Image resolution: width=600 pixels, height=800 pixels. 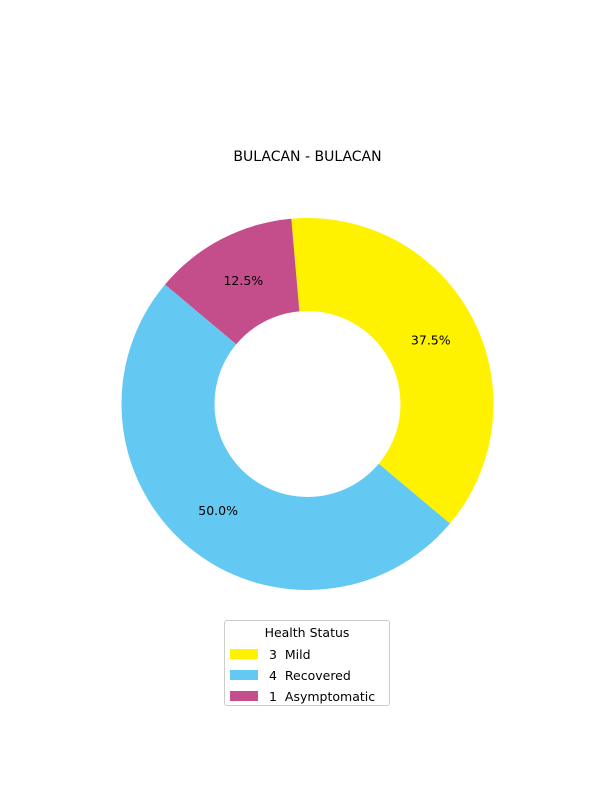 I want to click on percent-label-mild: 37.5%, so click(x=431, y=339).